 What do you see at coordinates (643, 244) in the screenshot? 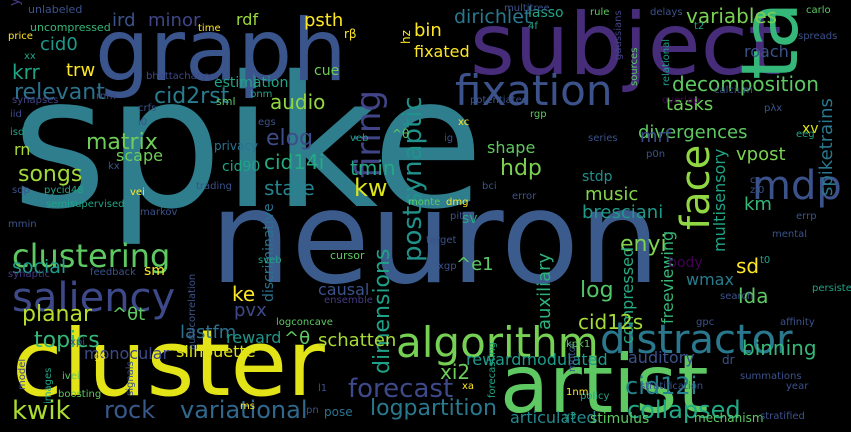
I see `word: enyi` at bounding box center [643, 244].